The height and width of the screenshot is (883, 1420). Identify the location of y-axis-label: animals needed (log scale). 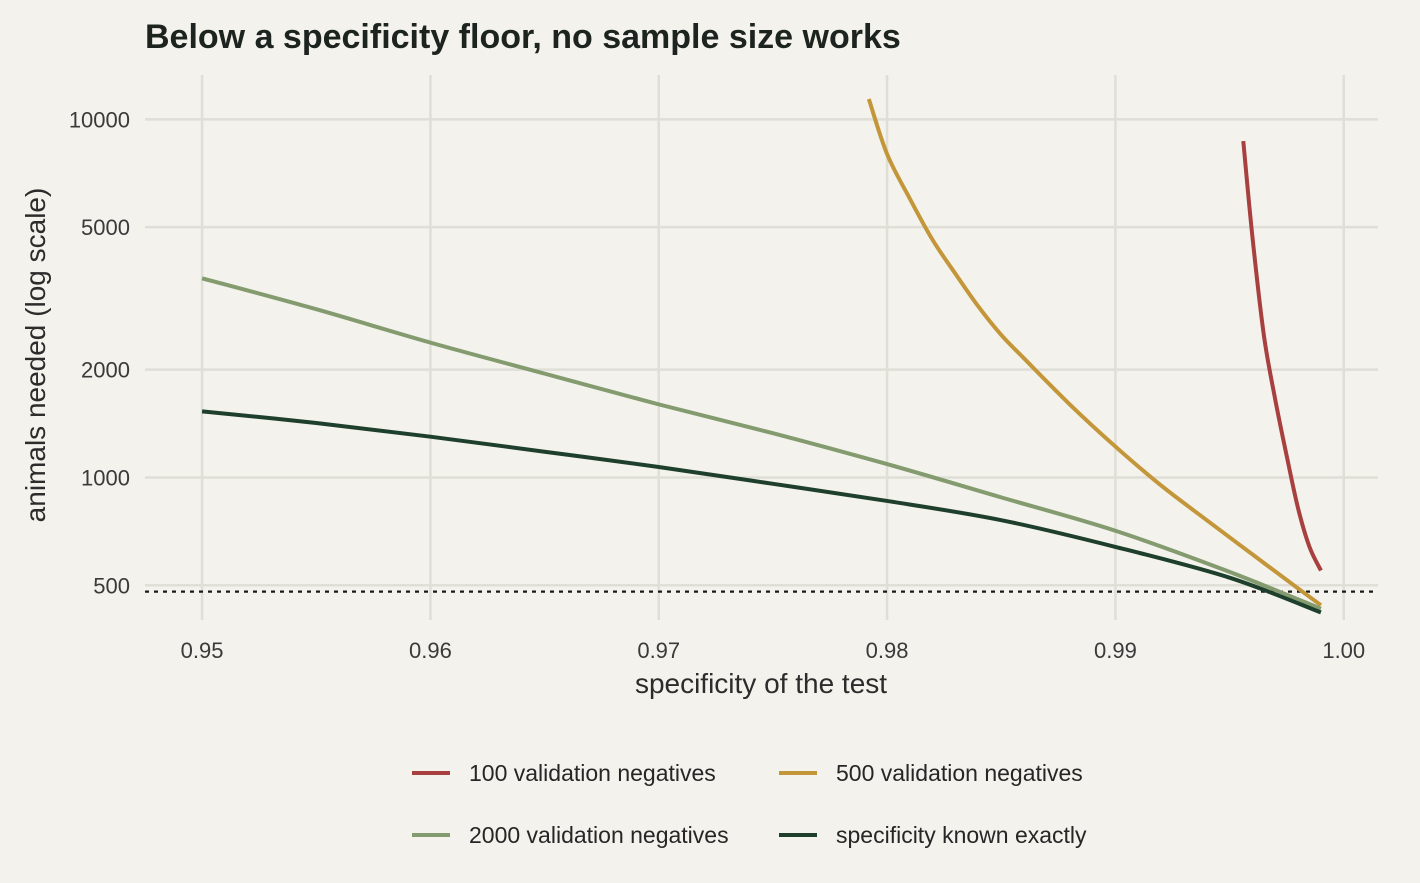
(35, 355).